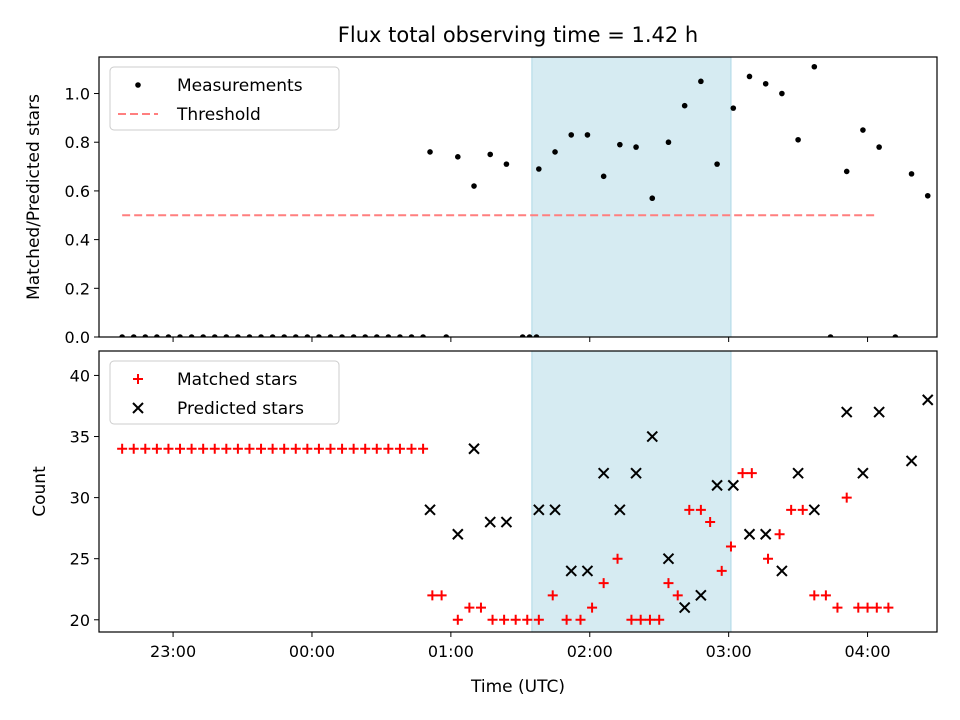 The height and width of the screenshot is (720, 960). Describe the element at coordinates (77, 288) in the screenshot. I see `y-tick-label: 0.2` at that location.